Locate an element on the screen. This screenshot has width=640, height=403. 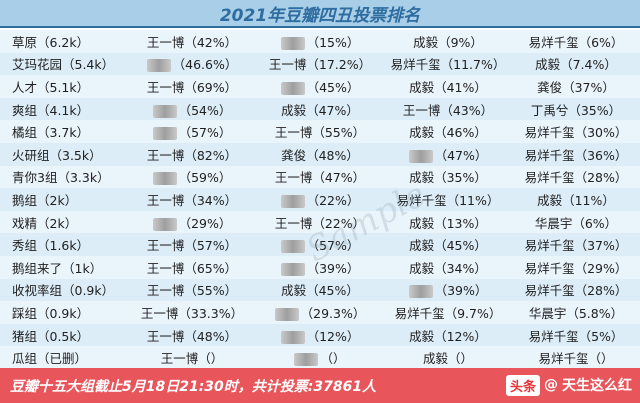
rank2-cell: 王一博（17.2%） is located at coordinates (320, 64).